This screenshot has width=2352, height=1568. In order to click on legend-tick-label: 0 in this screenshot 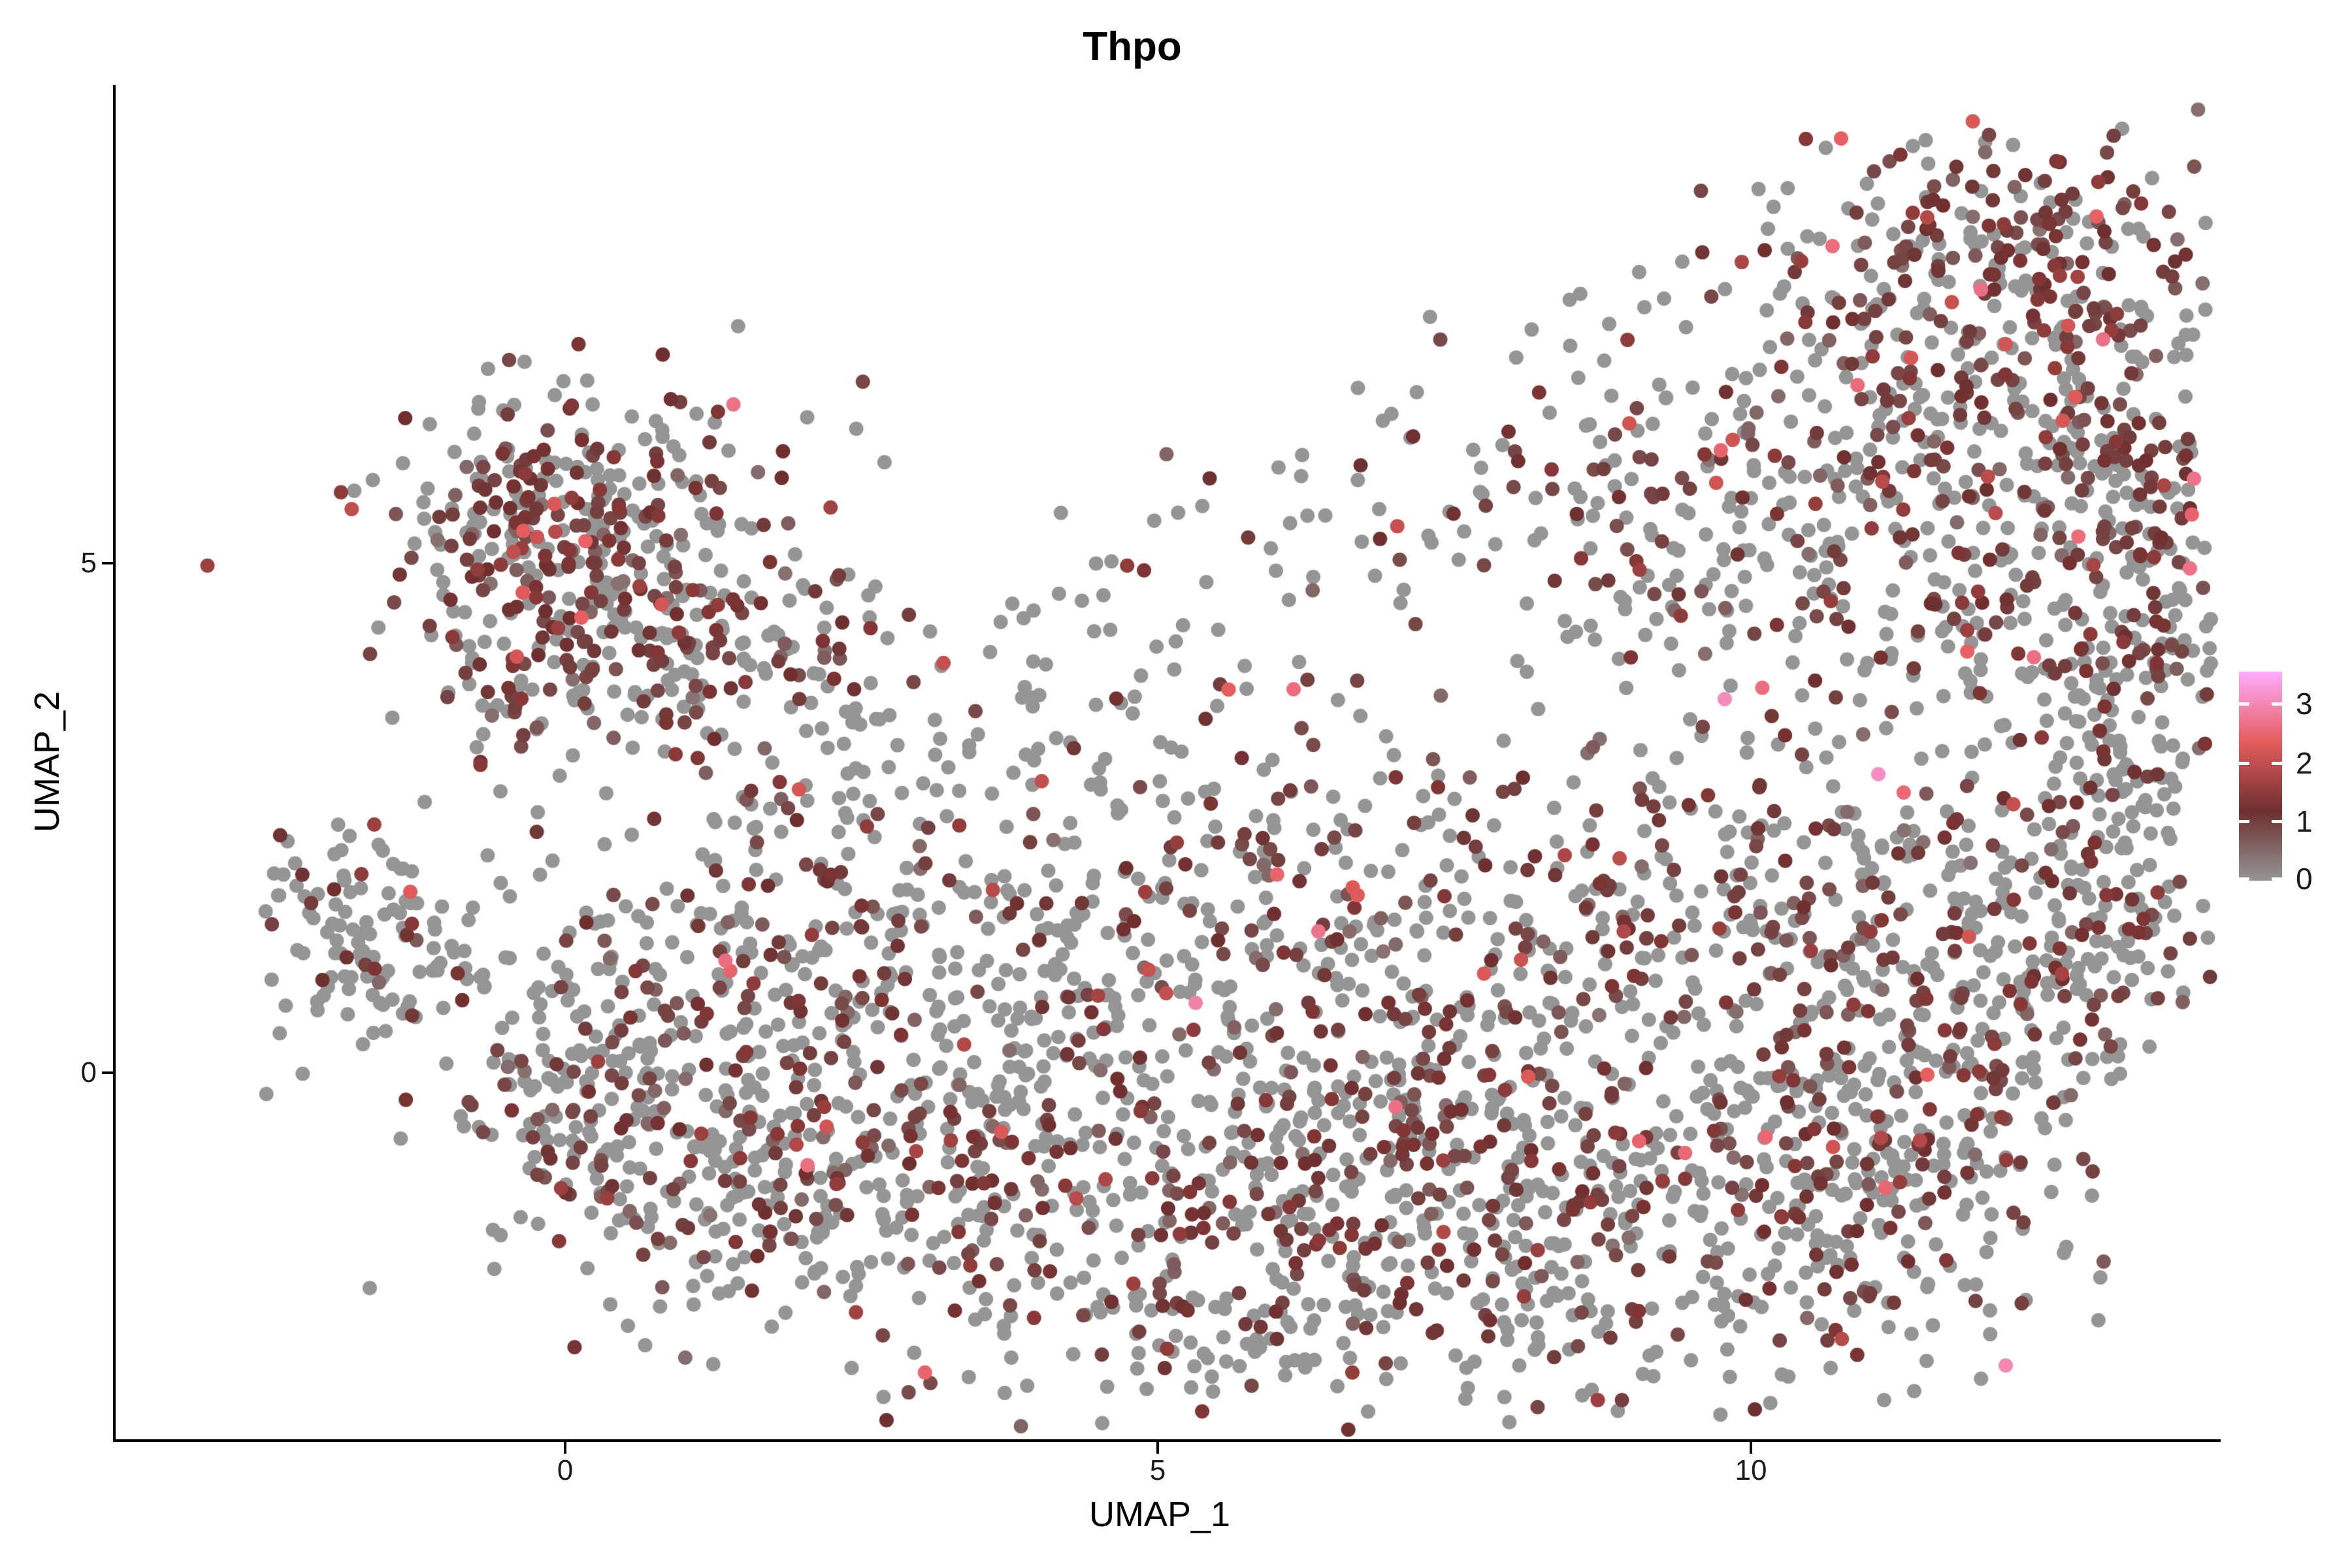, I will do `click(2304, 879)`.